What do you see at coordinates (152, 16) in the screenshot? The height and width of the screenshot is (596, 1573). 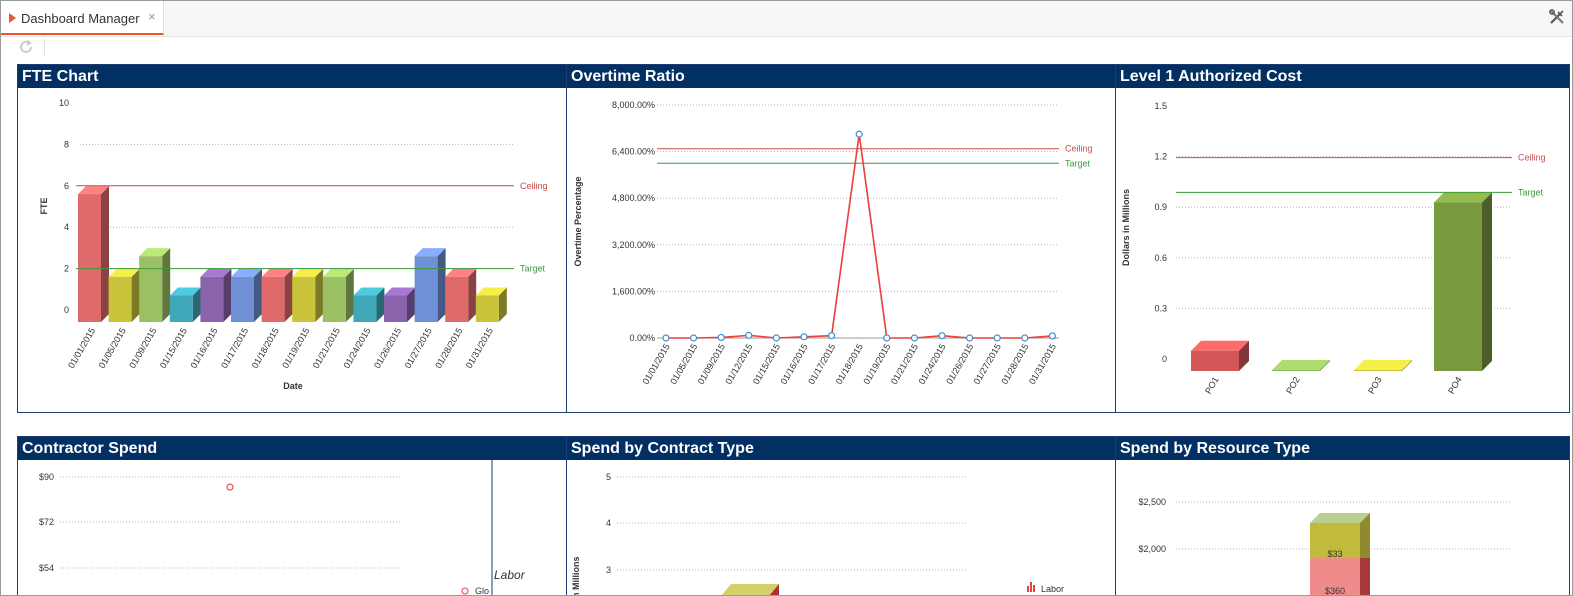 I see `tab-close-icon: ×` at bounding box center [152, 16].